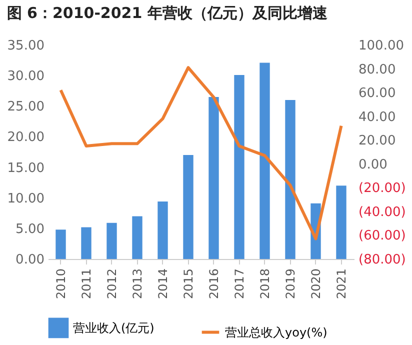 This screenshot has width=412, height=345. I want to click on x-tick-label: 2021, so click(341, 284).